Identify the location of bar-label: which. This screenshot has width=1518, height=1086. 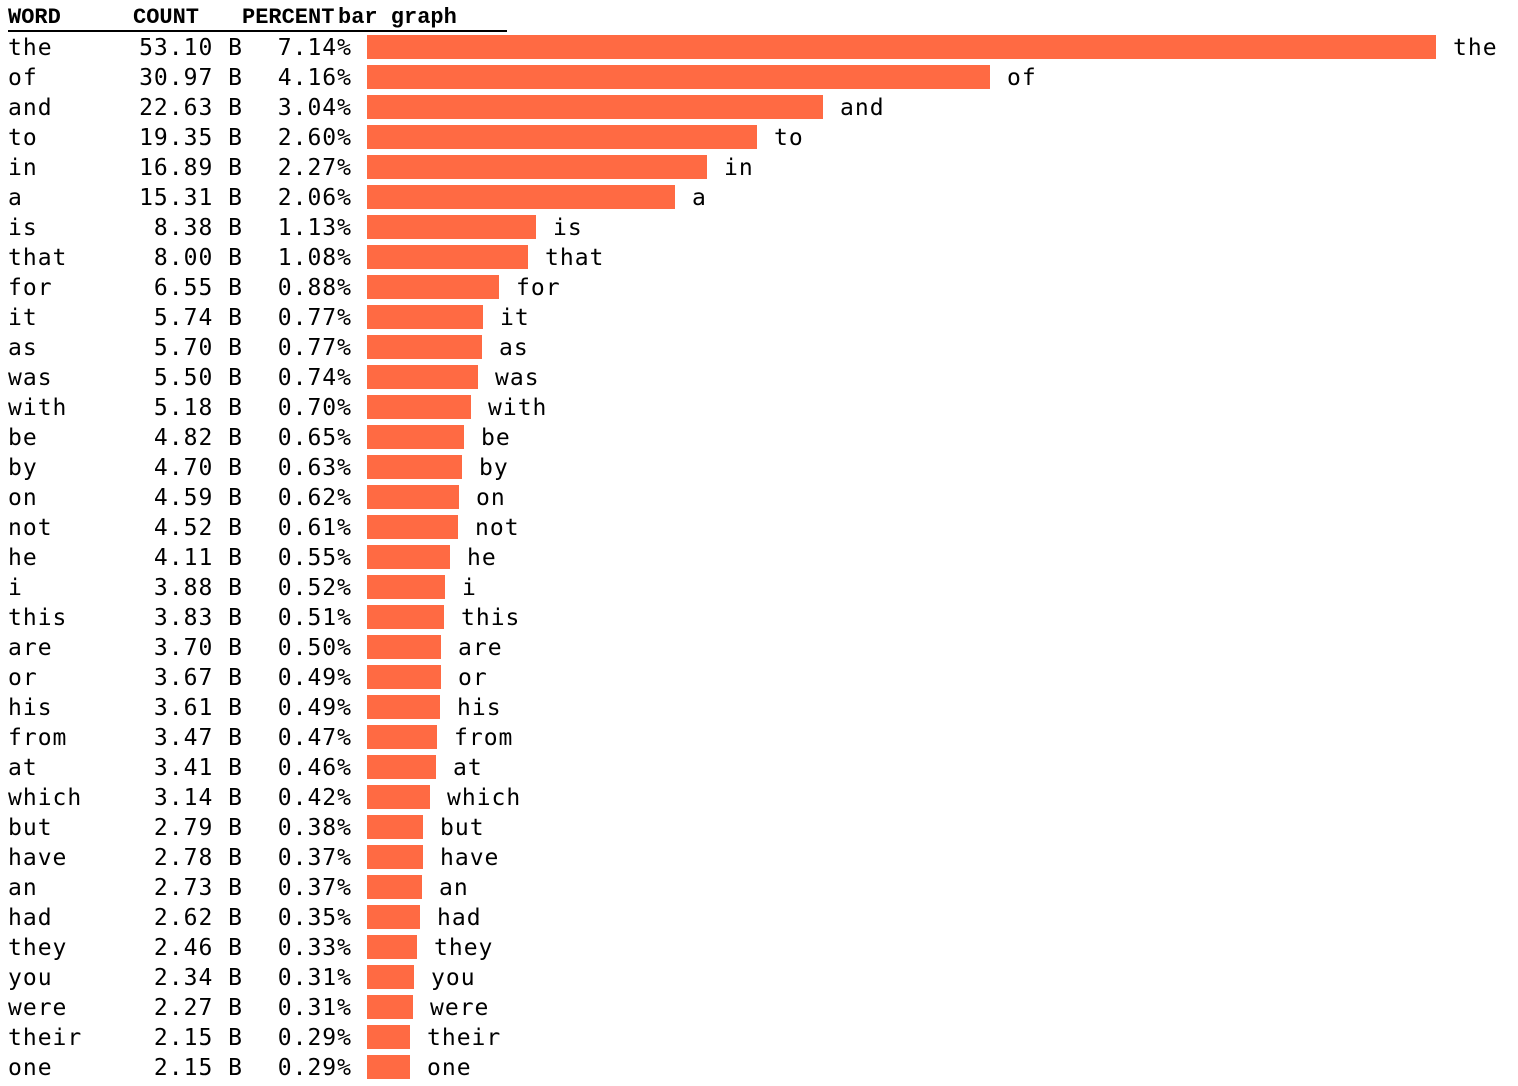
(484, 798).